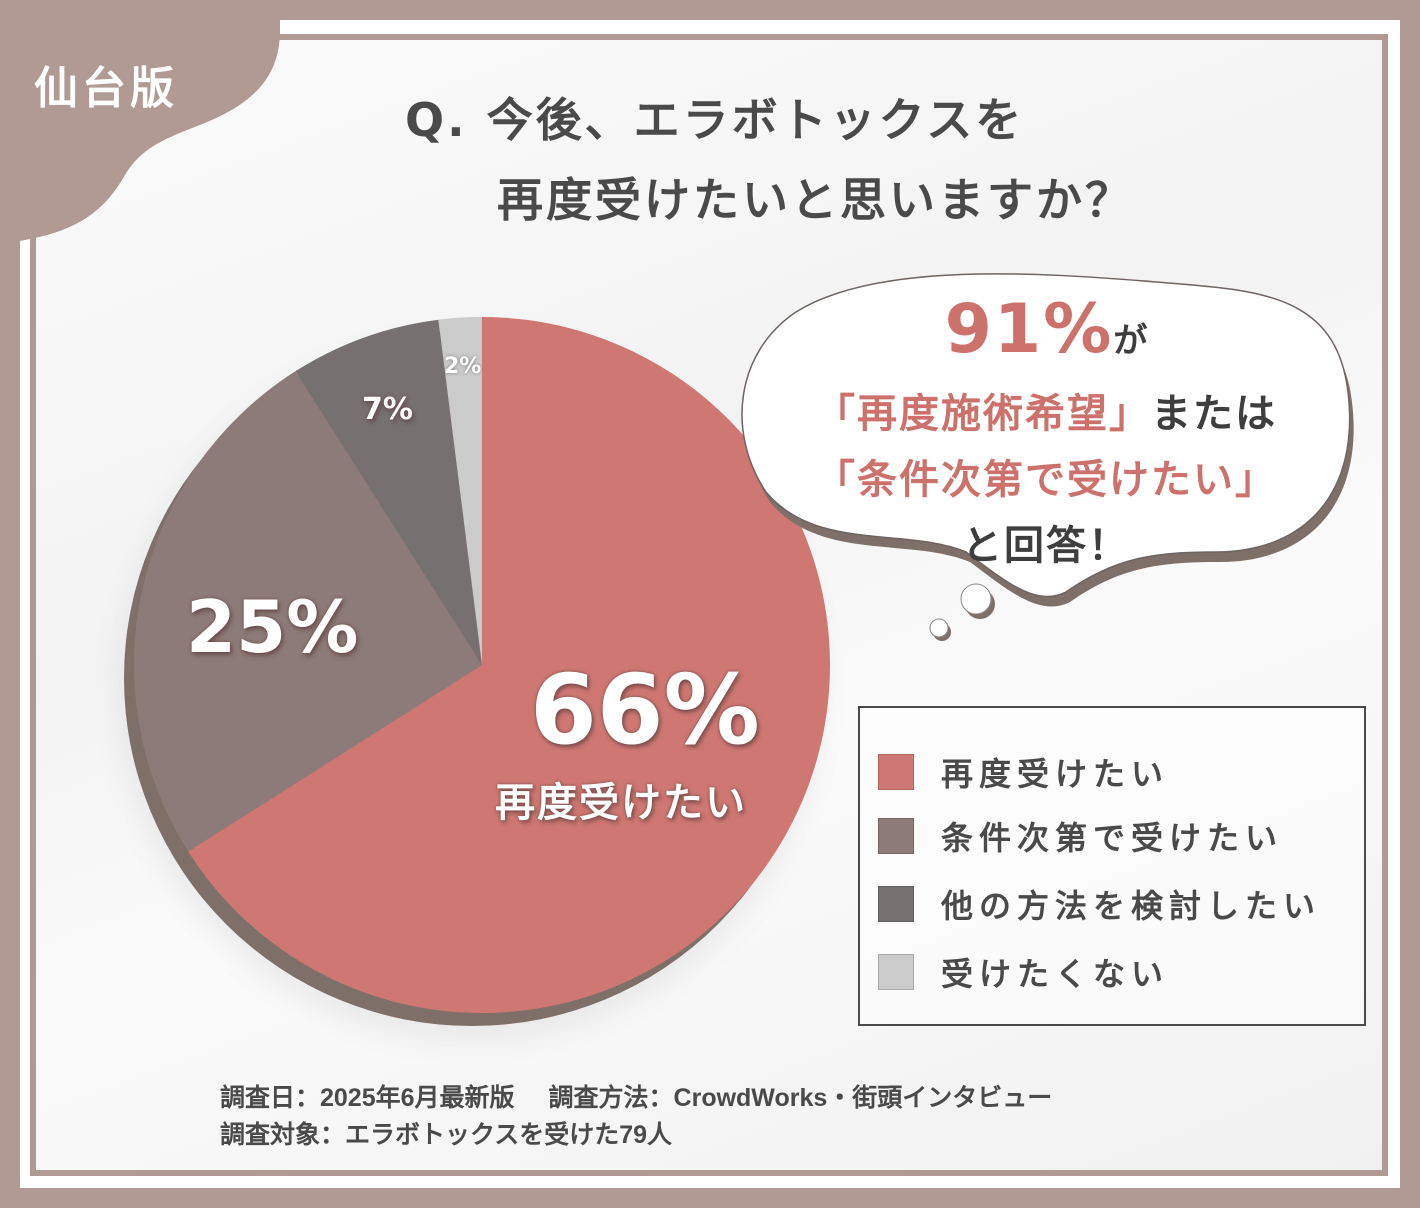 This screenshot has height=1208, width=1420. I want to click on callout-line1-suffix: が, so click(1130, 341).